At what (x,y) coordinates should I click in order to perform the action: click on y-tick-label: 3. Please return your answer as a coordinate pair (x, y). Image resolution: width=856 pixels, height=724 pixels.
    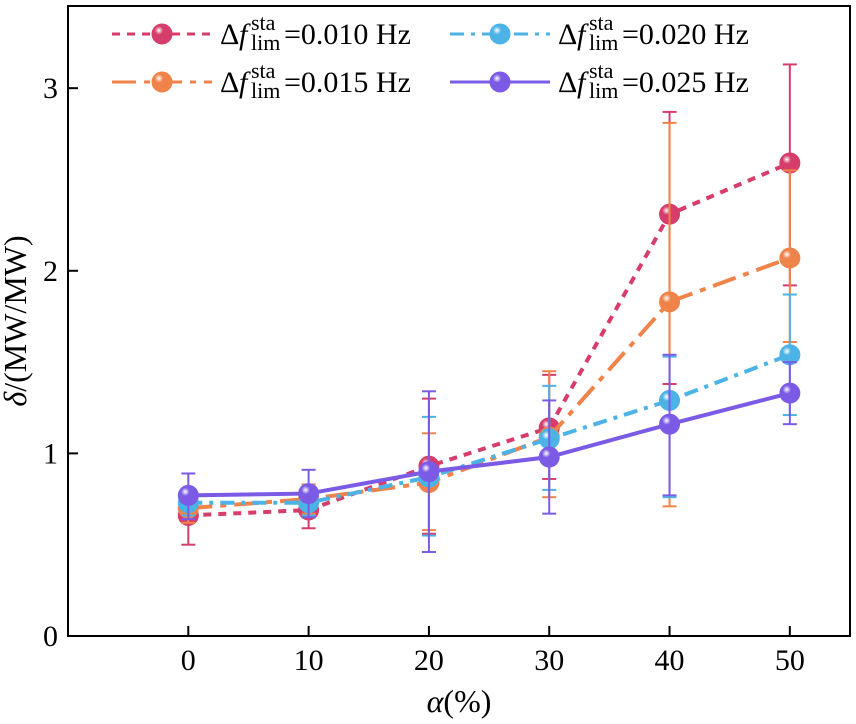
    Looking at the image, I should click on (50, 88).